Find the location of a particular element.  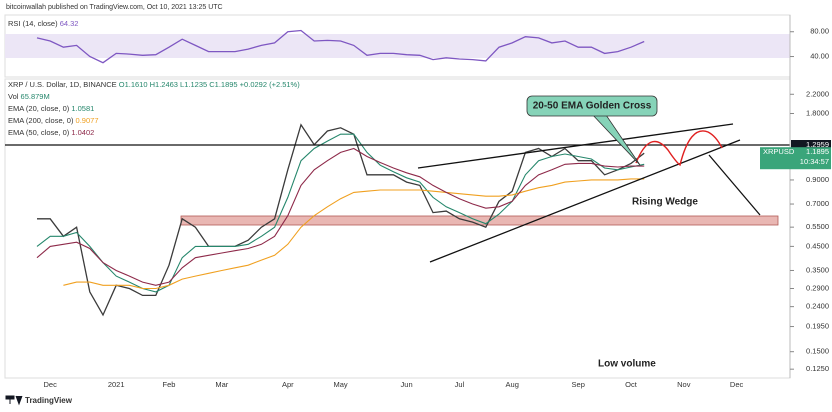

series-line is located at coordinates (340, 46).